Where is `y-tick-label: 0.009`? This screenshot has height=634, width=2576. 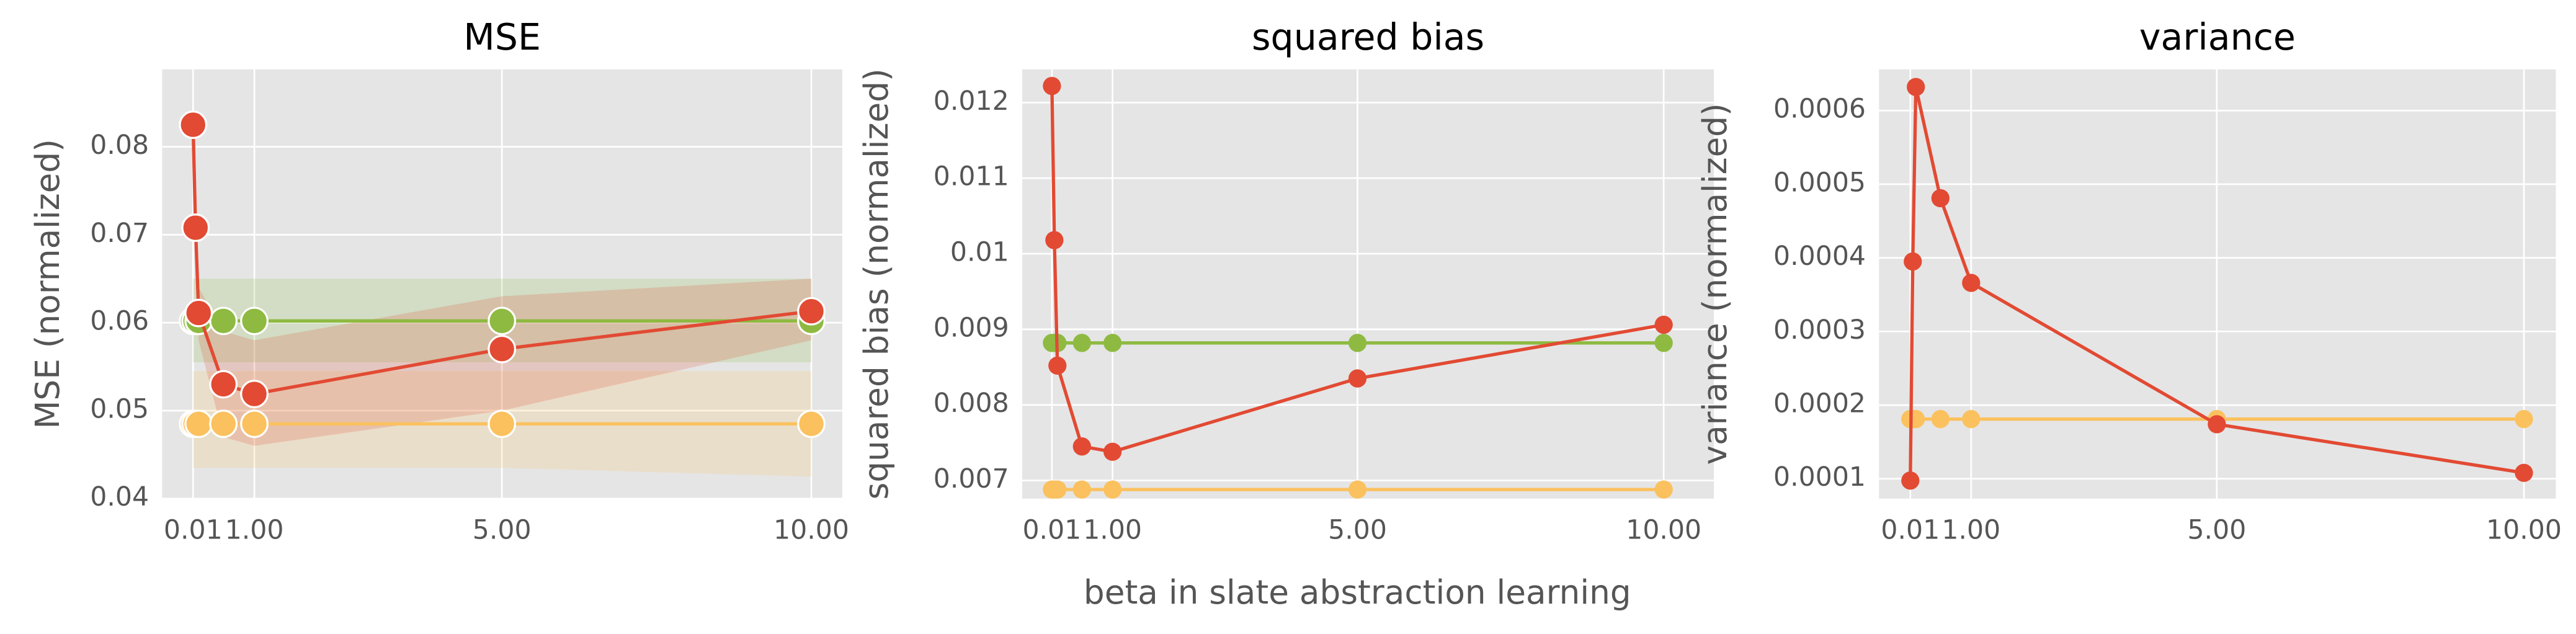 y-tick-label: 0.009 is located at coordinates (971, 327).